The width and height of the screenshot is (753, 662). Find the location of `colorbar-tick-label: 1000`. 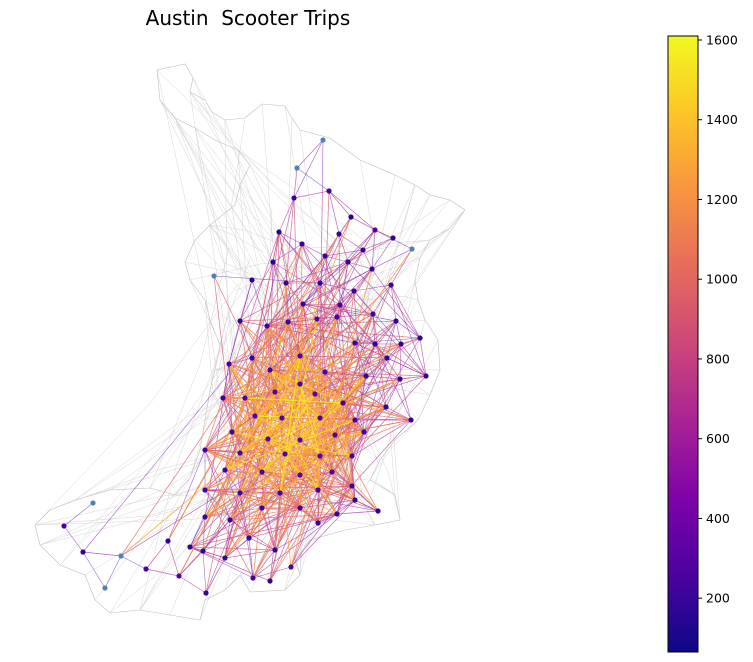

colorbar-tick-label: 1000 is located at coordinates (722, 279).